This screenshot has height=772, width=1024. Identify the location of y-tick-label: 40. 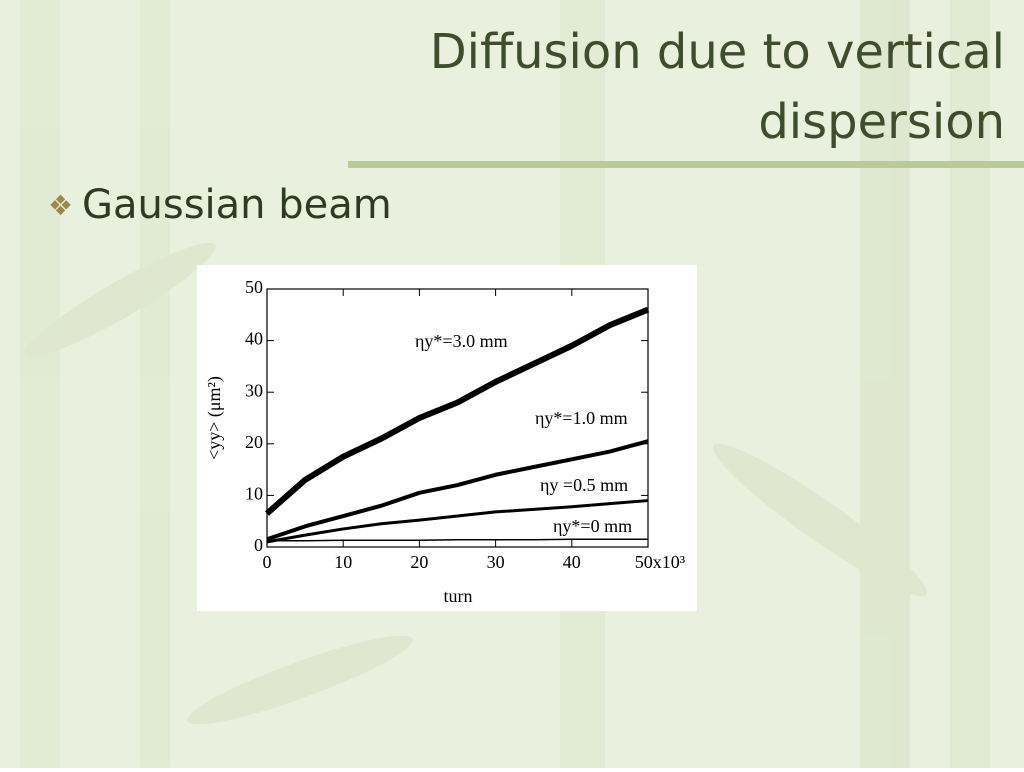
(254, 339).